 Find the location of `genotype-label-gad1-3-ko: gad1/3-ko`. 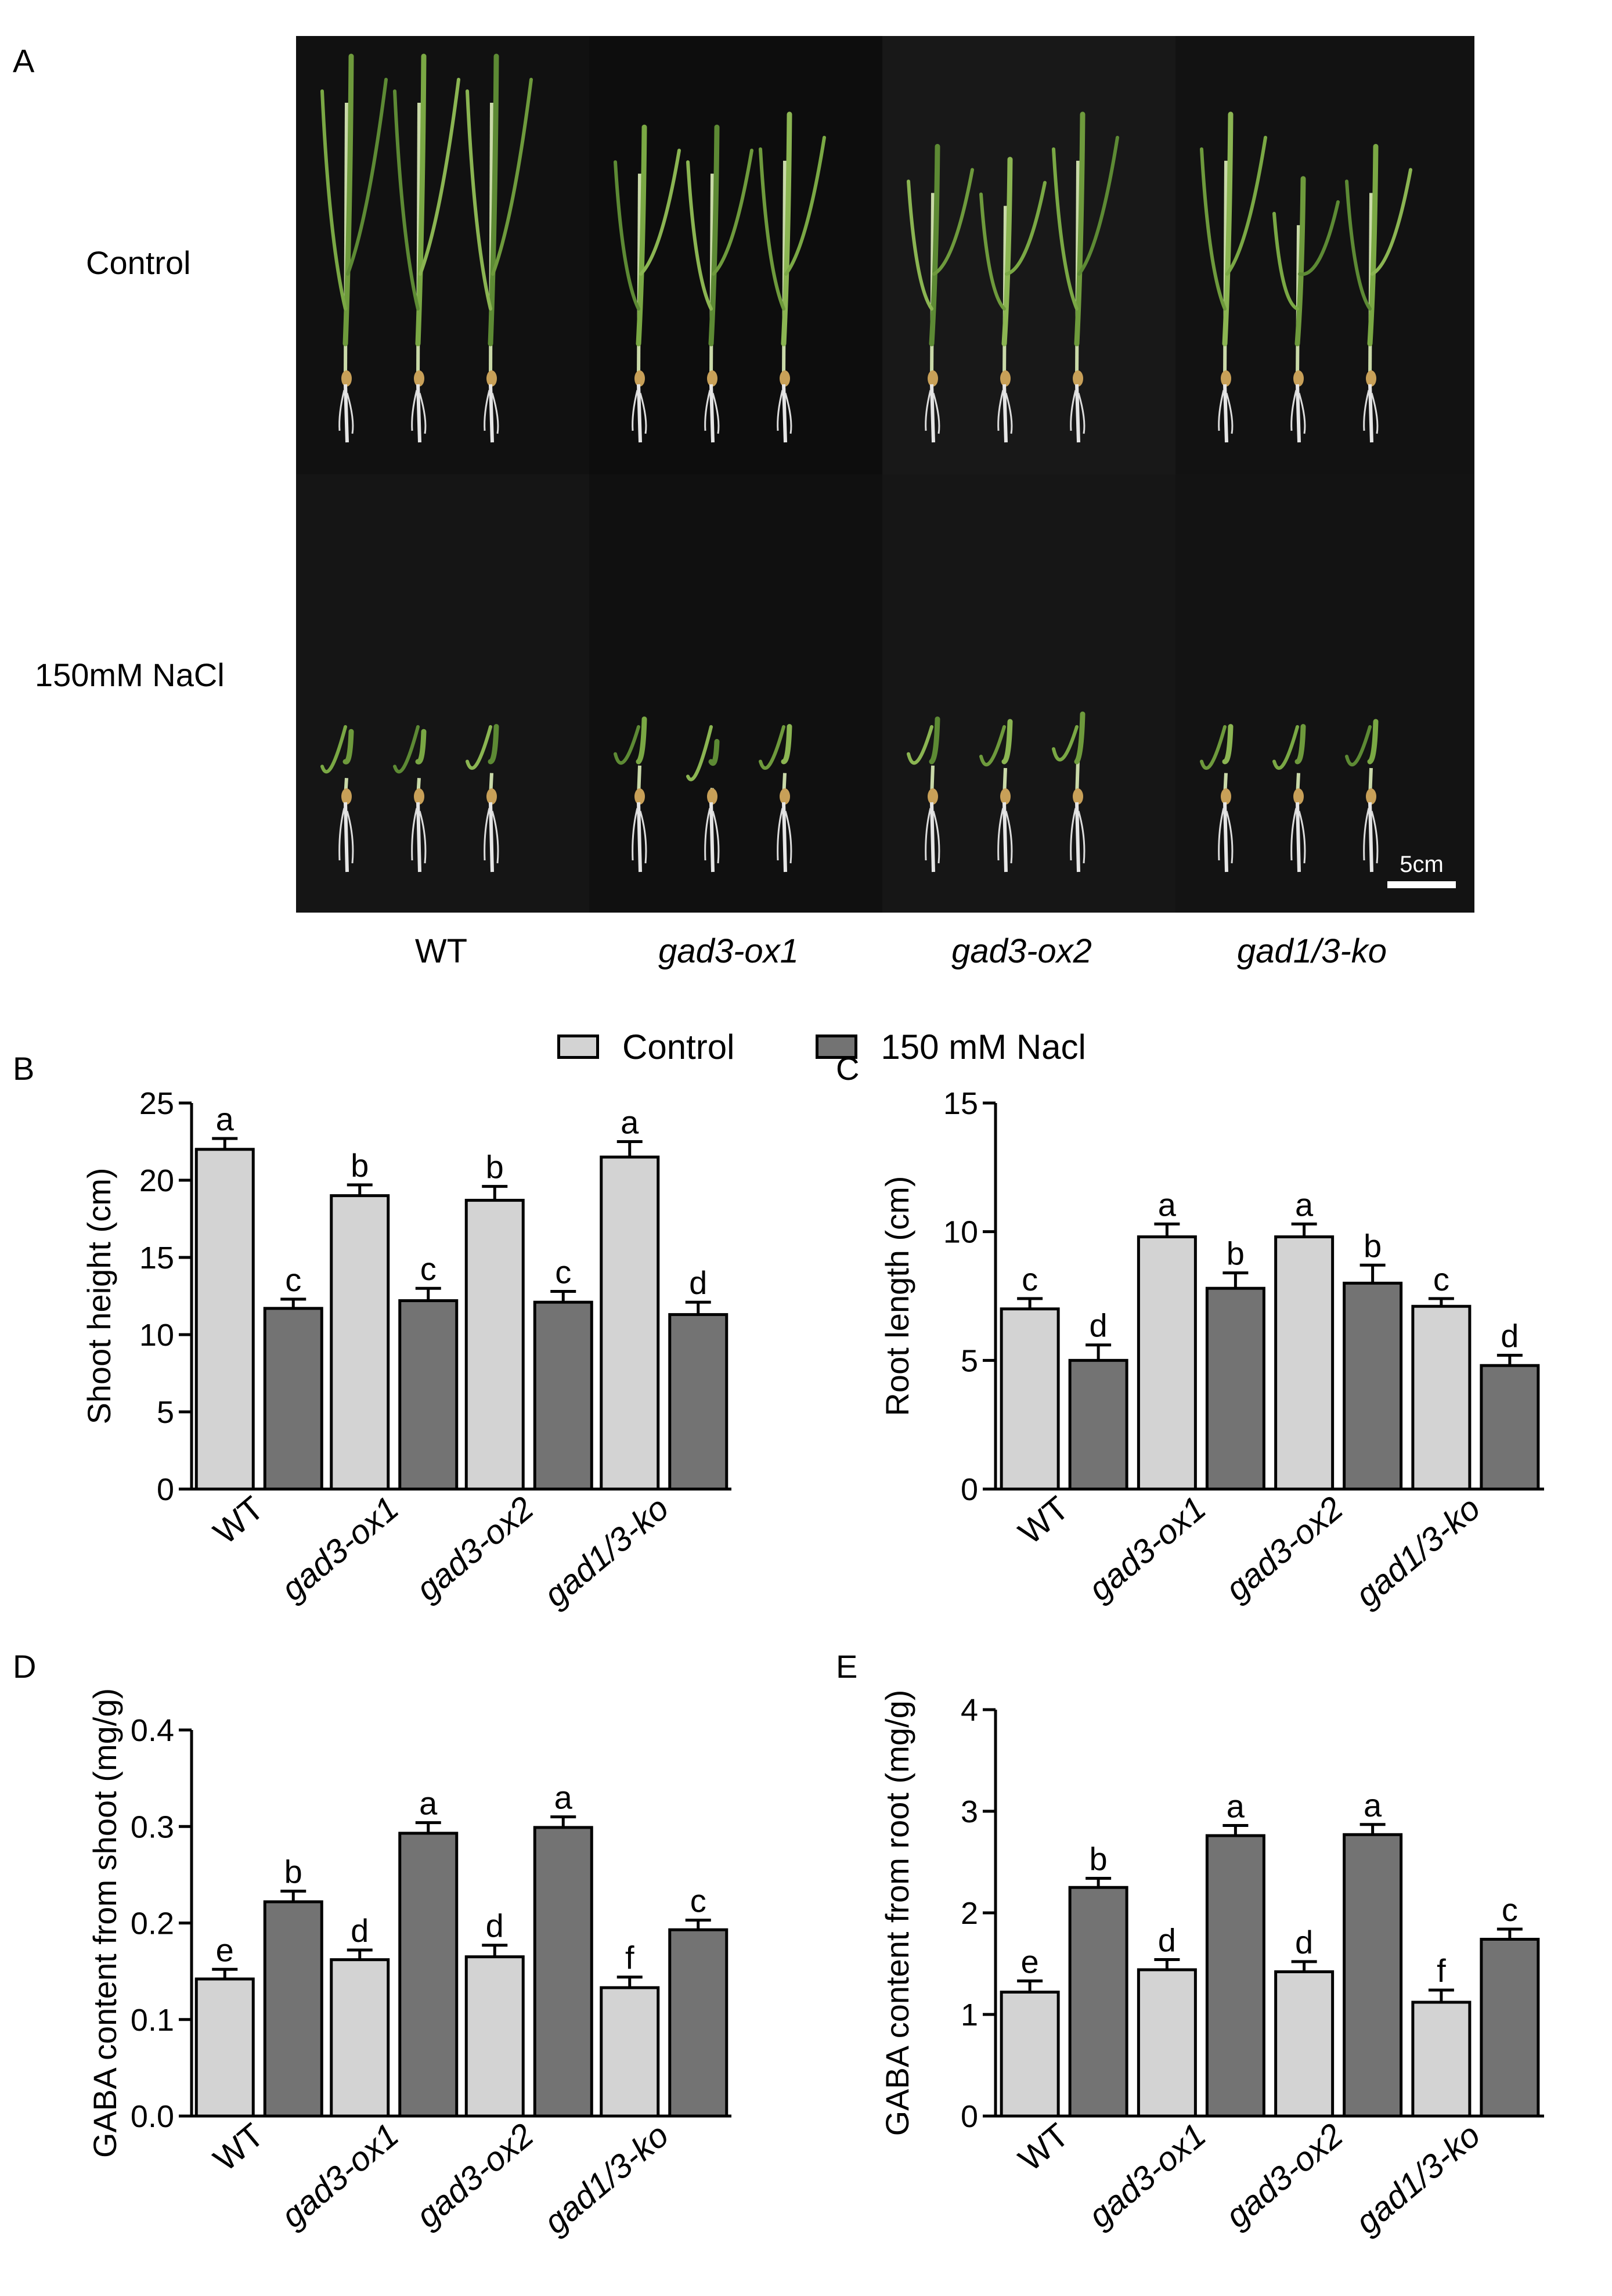

genotype-label-gad1-3-ko: gad1/3-ko is located at coordinates (1312, 951).